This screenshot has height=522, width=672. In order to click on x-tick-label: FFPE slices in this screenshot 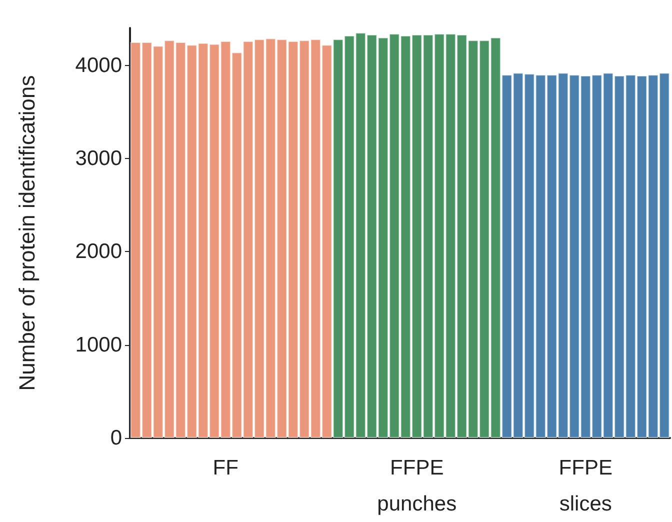, I will do `click(585, 486)`.